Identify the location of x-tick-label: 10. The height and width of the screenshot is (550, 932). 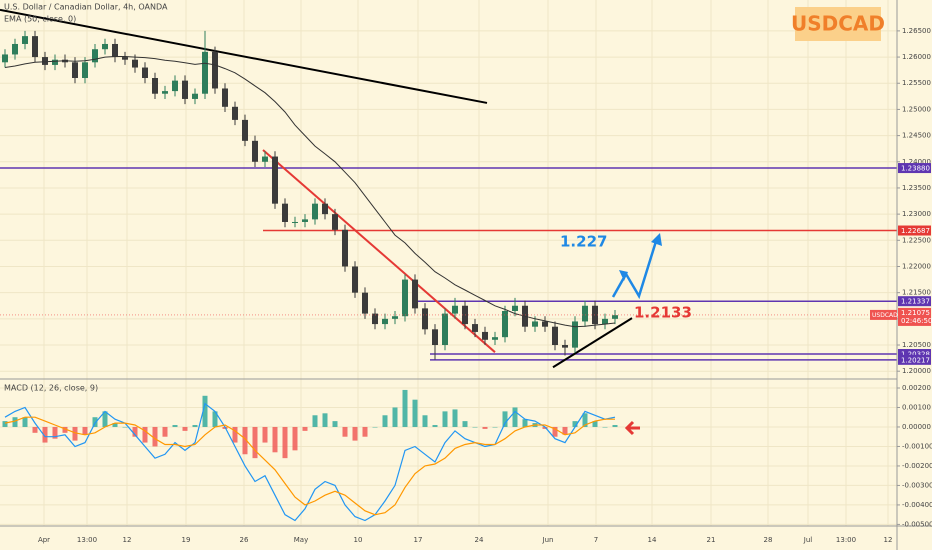
(358, 540).